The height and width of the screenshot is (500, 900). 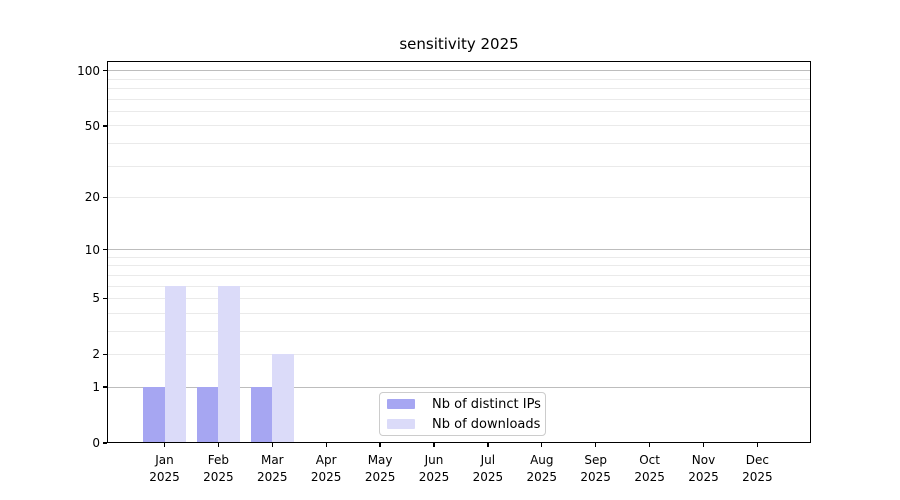 I want to click on x-tick-month: Apr, so click(x=326, y=460).